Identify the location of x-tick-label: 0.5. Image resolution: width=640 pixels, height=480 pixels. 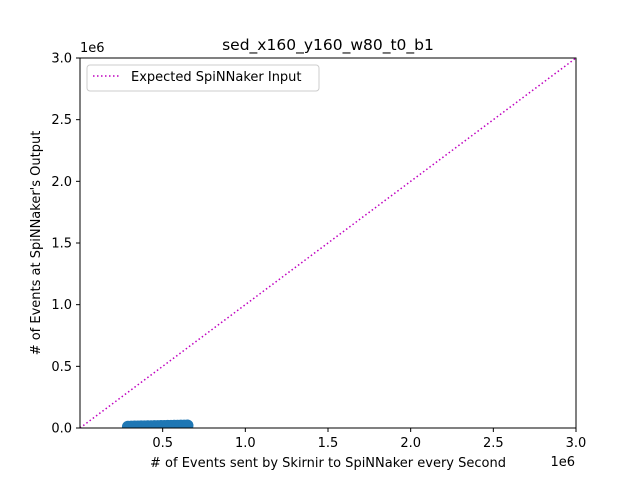
(162, 443).